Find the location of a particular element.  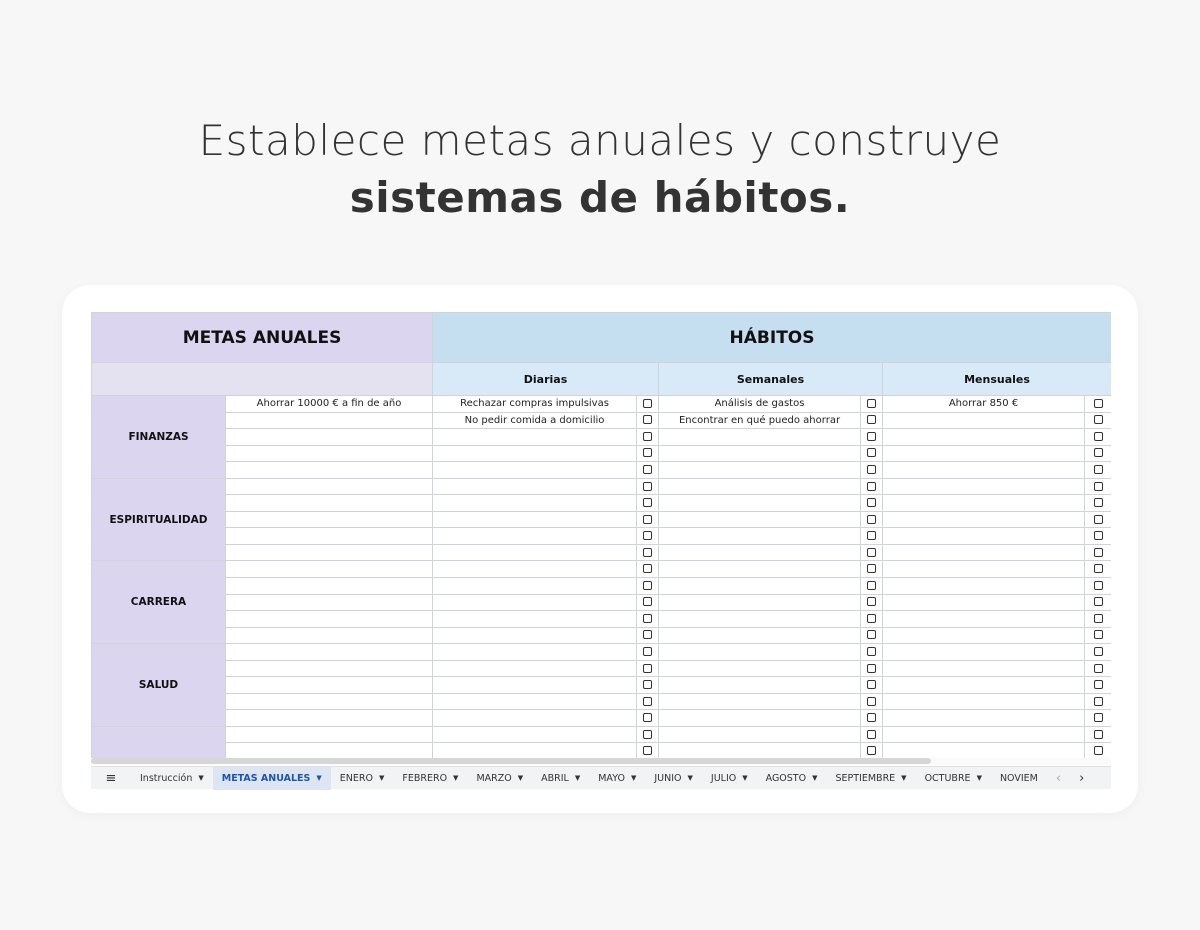

category-cell is located at coordinates (158, 741).